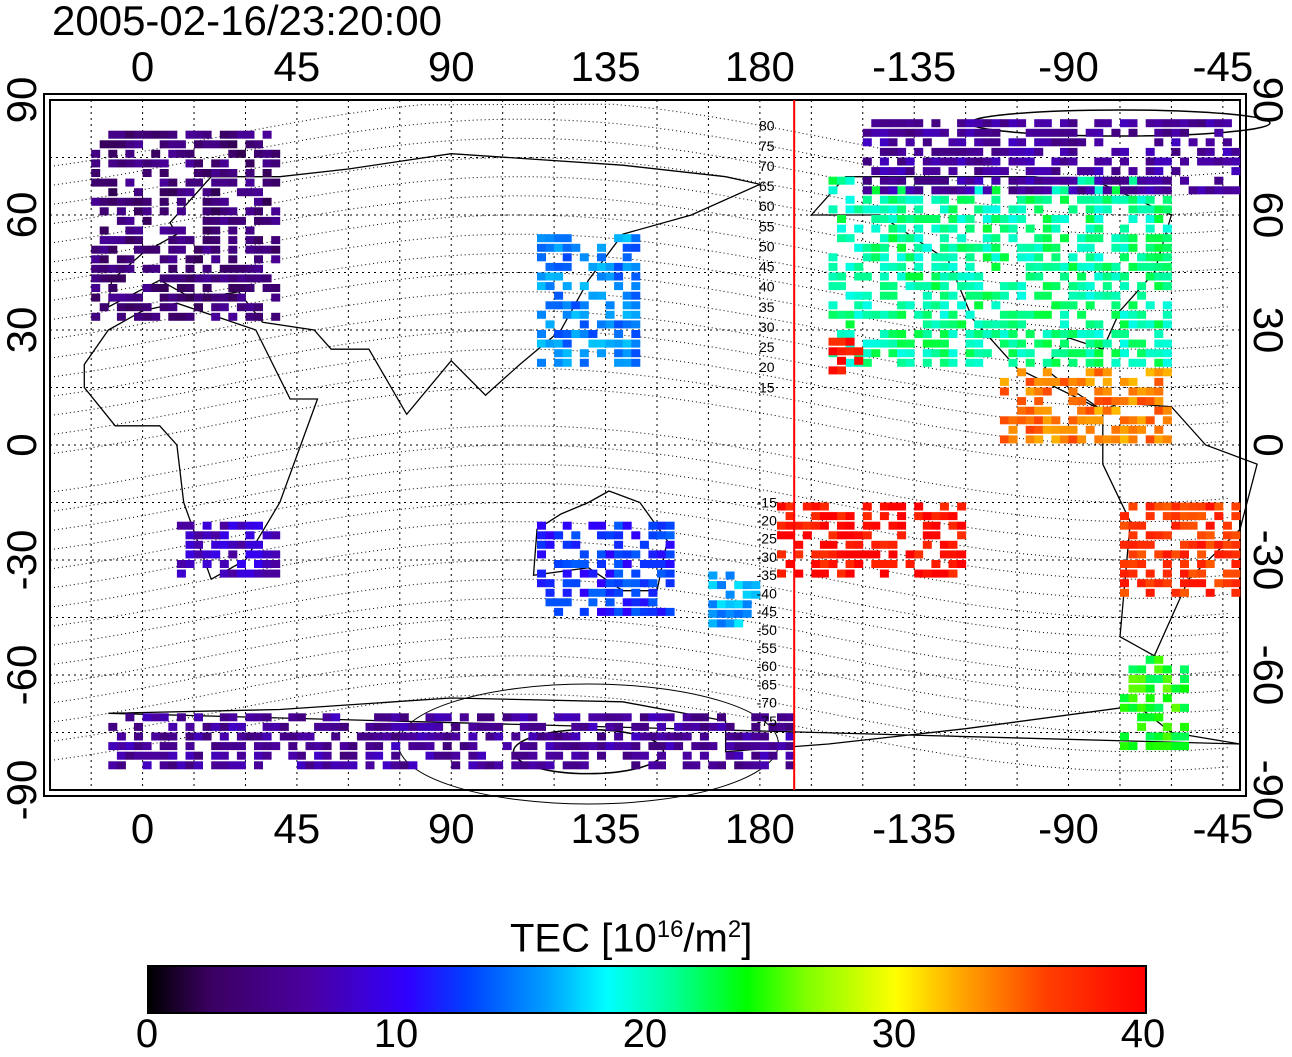 The image size is (1292, 1057). Describe the element at coordinates (767, 666) in the screenshot. I see `contour-label: -60` at that location.